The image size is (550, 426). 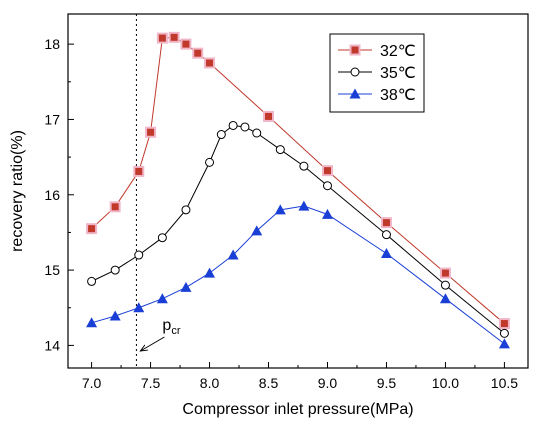 What do you see at coordinates (151, 383) in the screenshot?
I see `x-tick-label: 7.5` at bounding box center [151, 383].